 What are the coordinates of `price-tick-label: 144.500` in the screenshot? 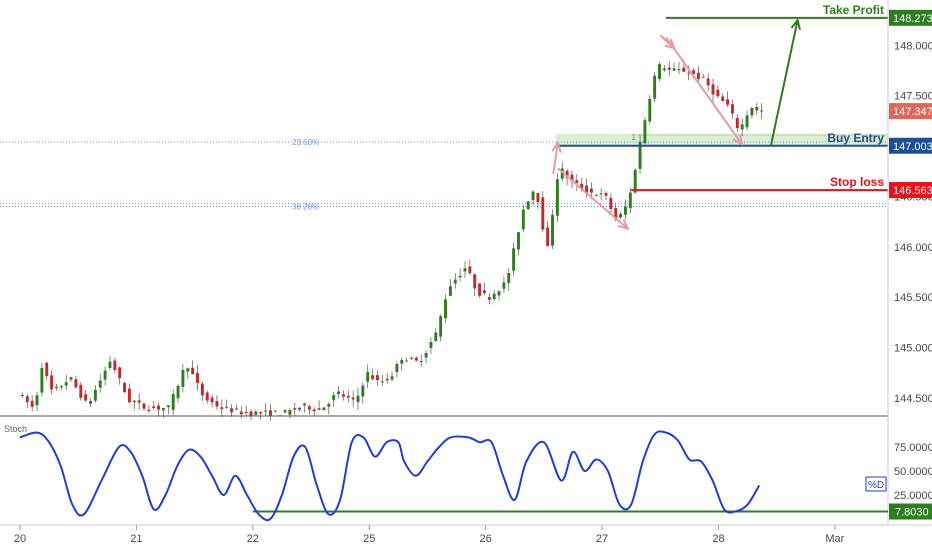 It's located at (913, 399).